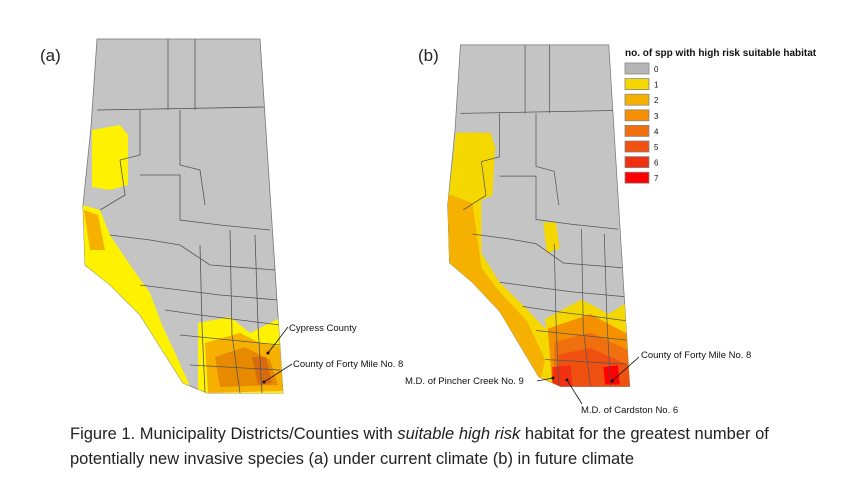 Image resolution: width=856 pixels, height=501 pixels. What do you see at coordinates (323, 328) in the screenshot?
I see `annotation-cypress-county: Cypress County` at bounding box center [323, 328].